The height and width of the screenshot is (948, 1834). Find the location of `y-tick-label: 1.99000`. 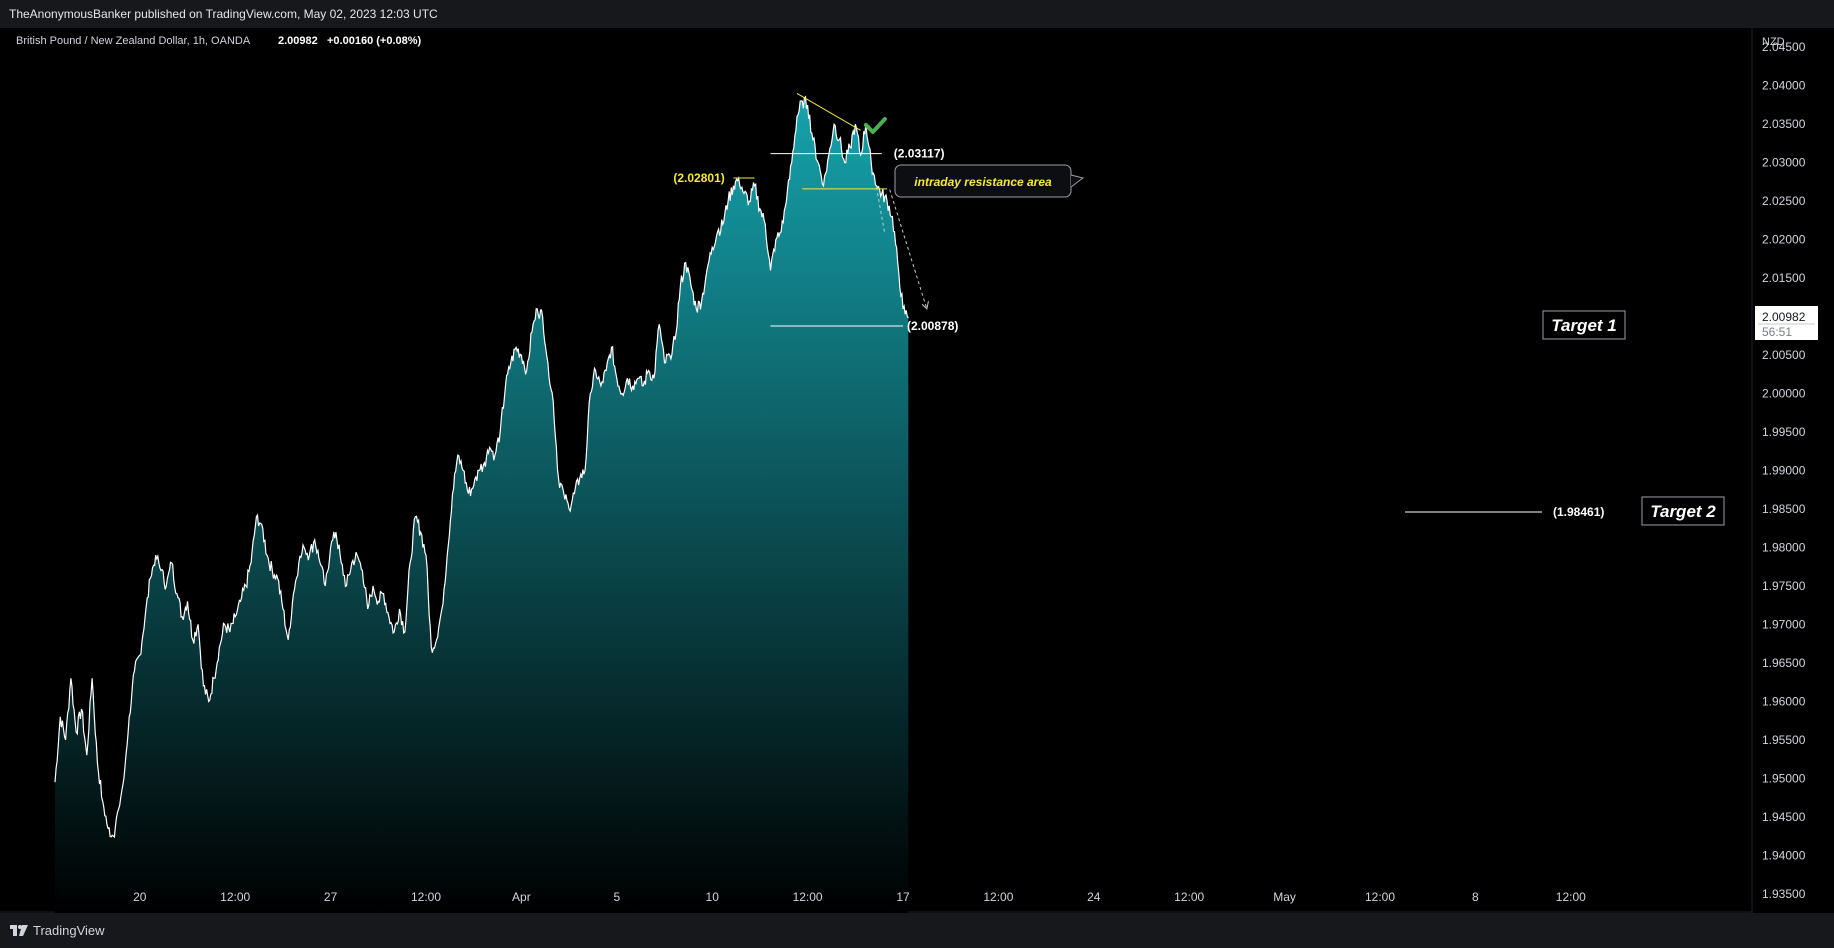

y-tick-label: 1.99000 is located at coordinates (1784, 471).